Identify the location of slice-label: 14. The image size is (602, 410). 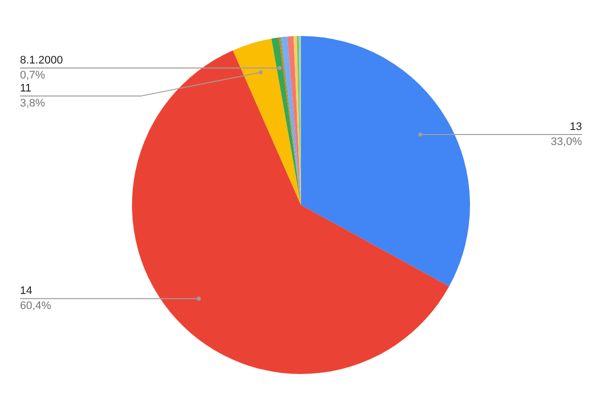
(26, 291).